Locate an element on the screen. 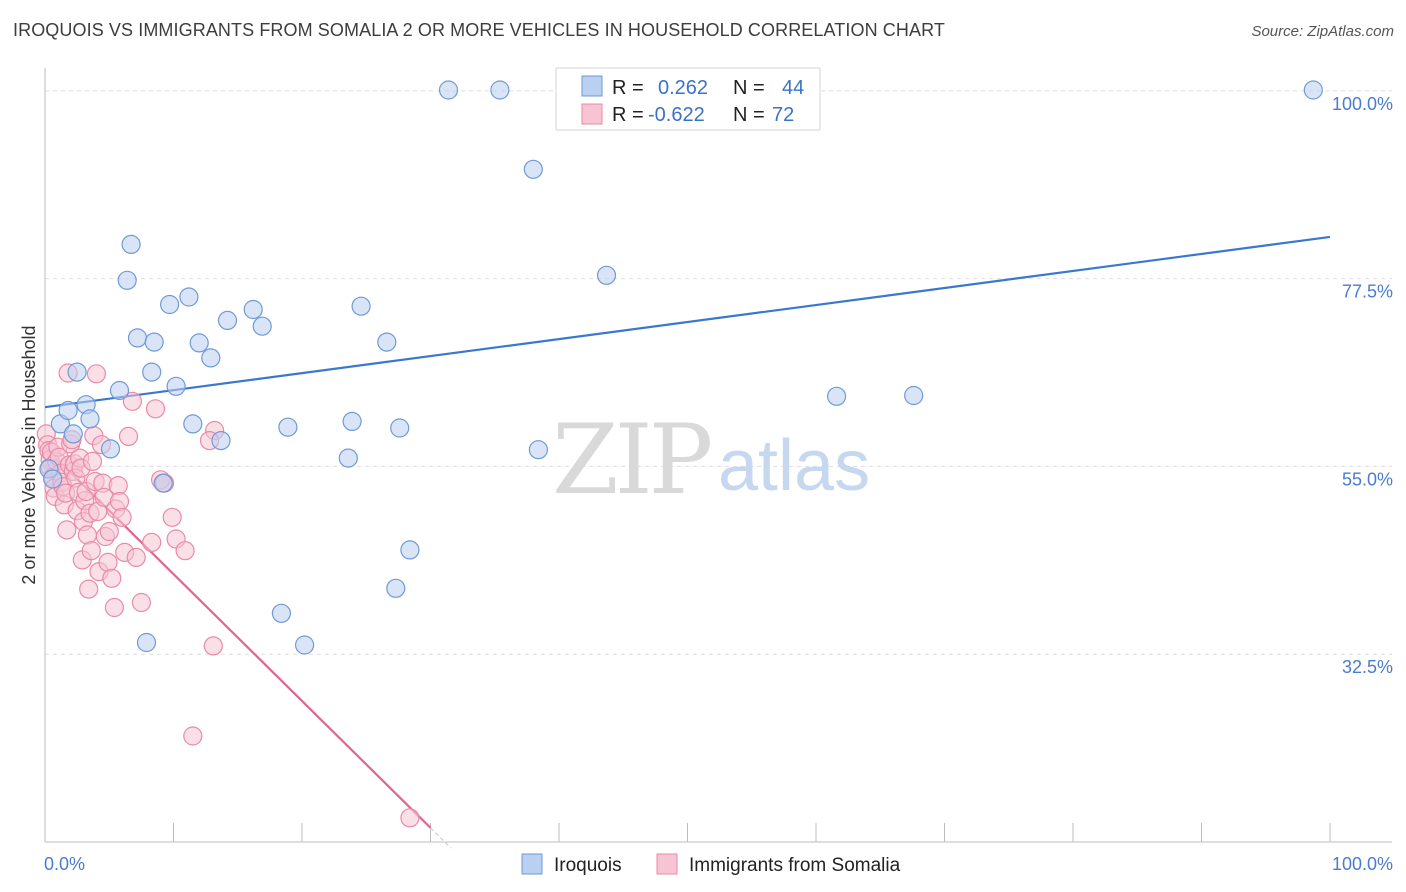 Image resolution: width=1406 pixels, height=892 pixels. legend-n-label-1: N = is located at coordinates (749, 88).